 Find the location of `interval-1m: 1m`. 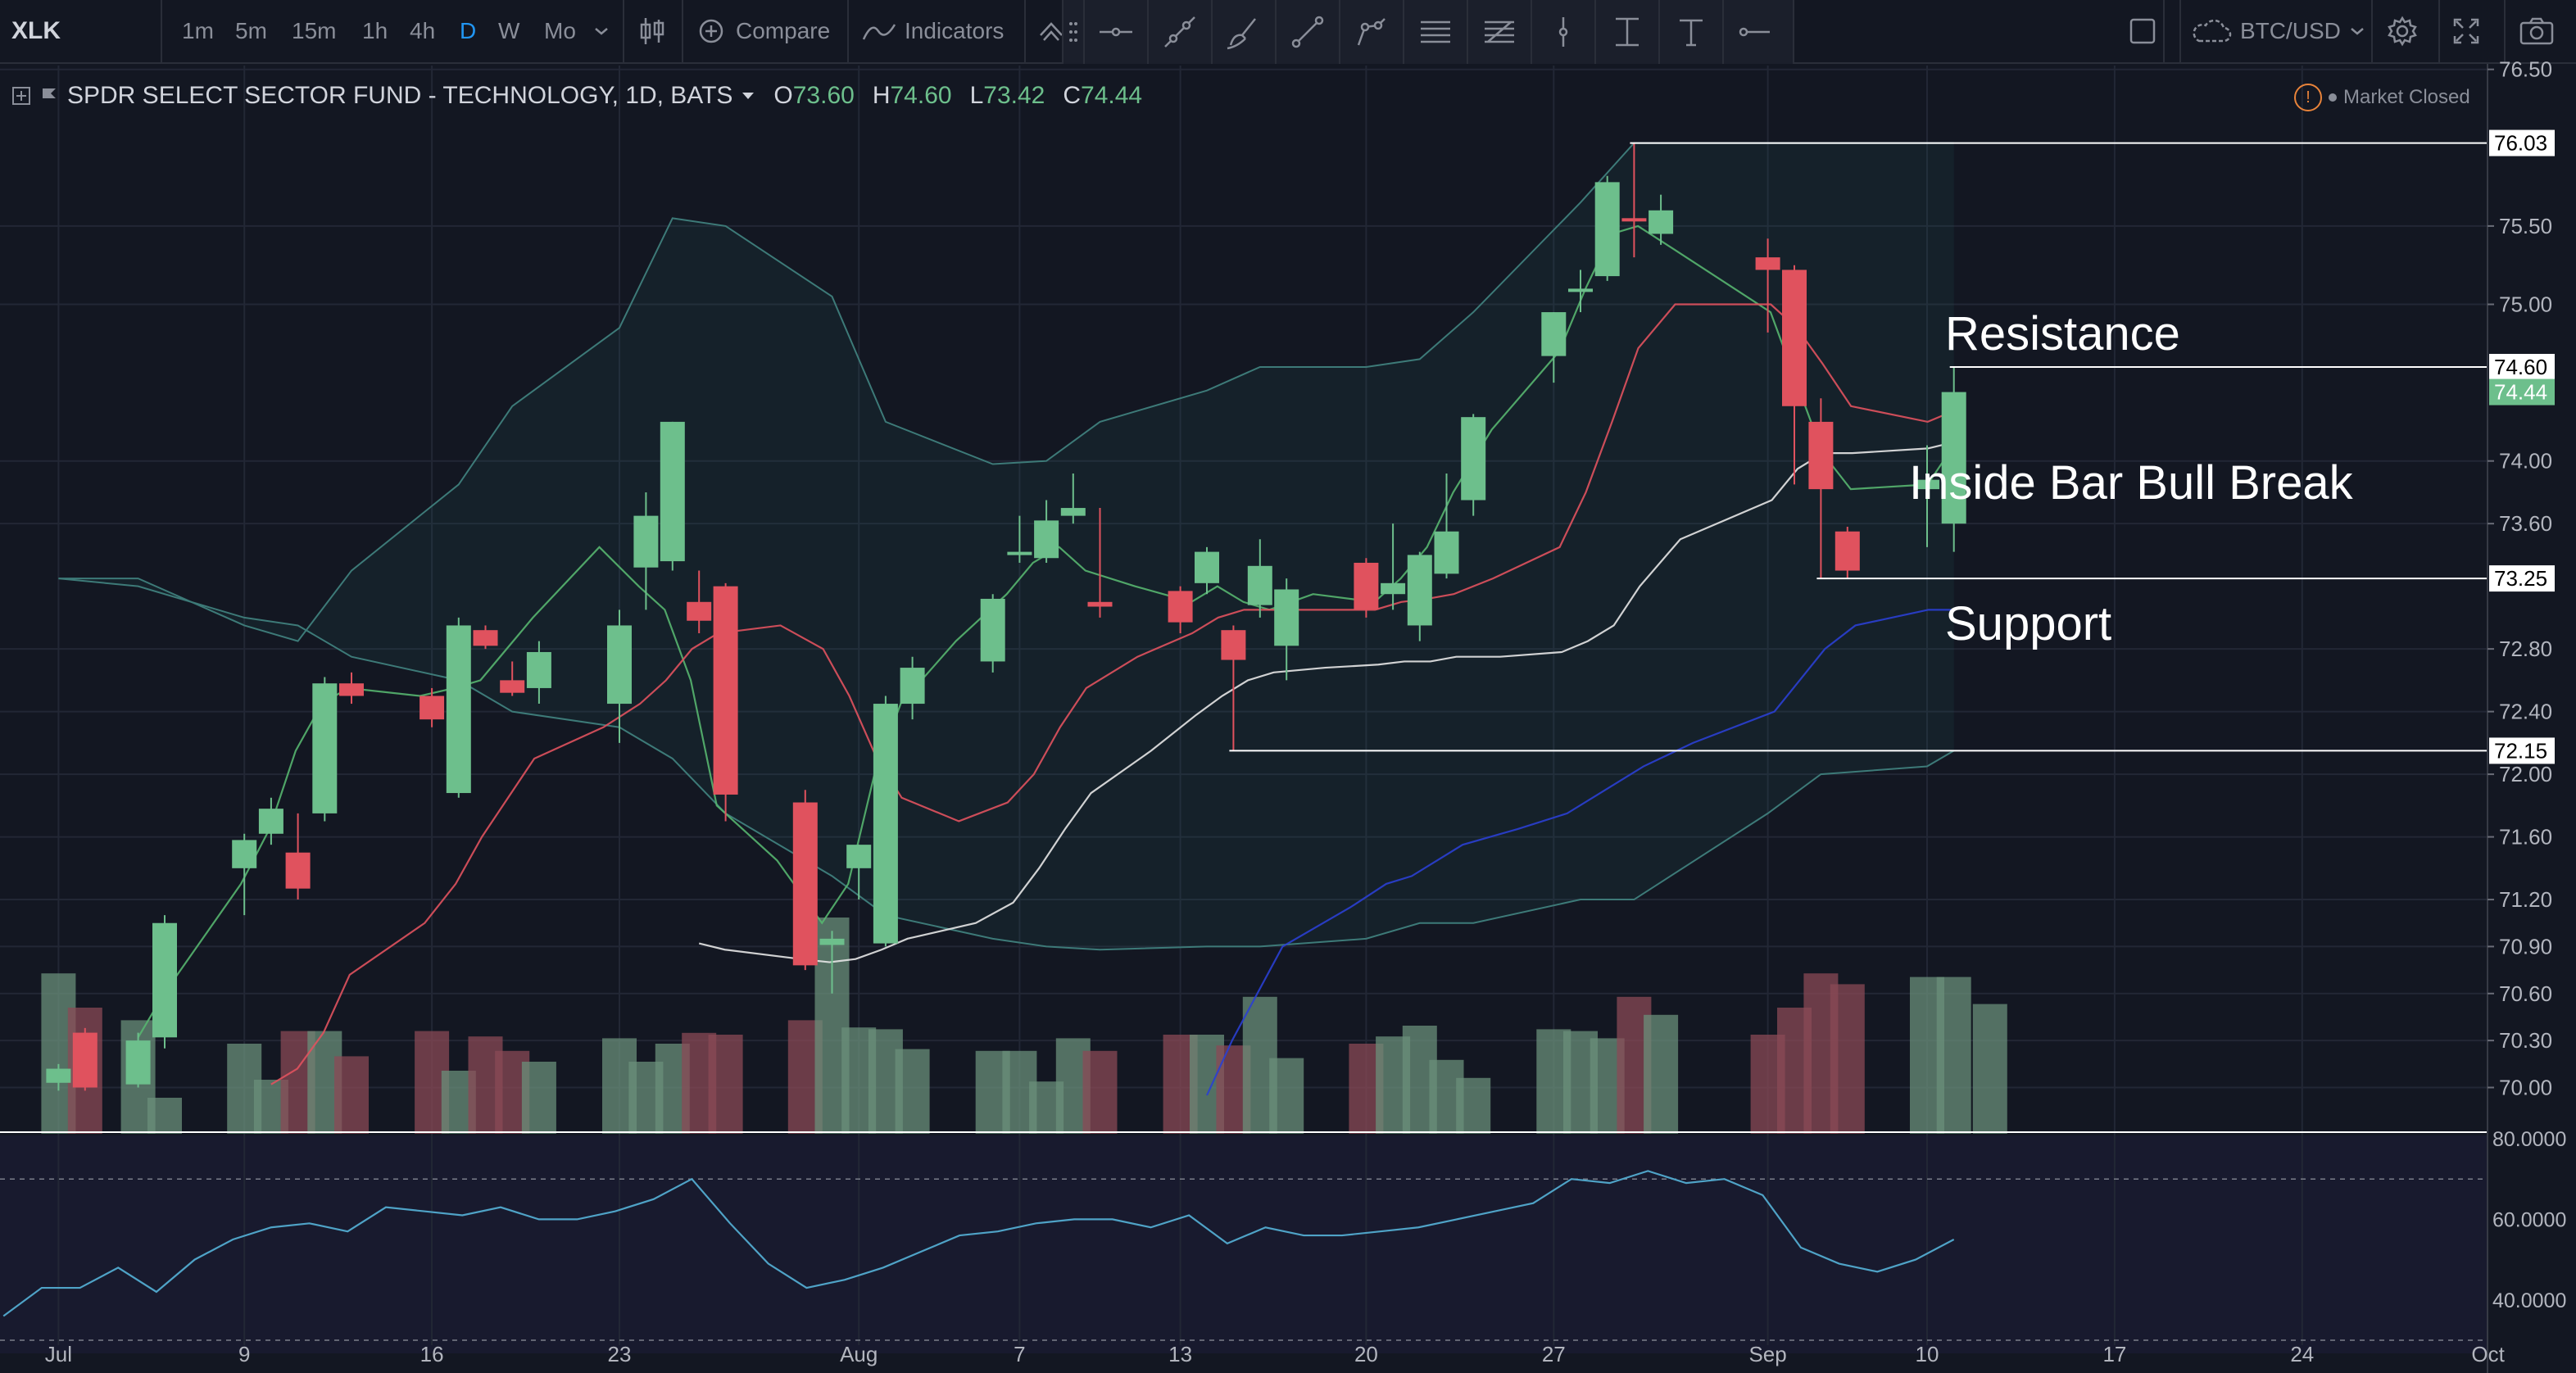

interval-1m: 1m is located at coordinates (198, 31).